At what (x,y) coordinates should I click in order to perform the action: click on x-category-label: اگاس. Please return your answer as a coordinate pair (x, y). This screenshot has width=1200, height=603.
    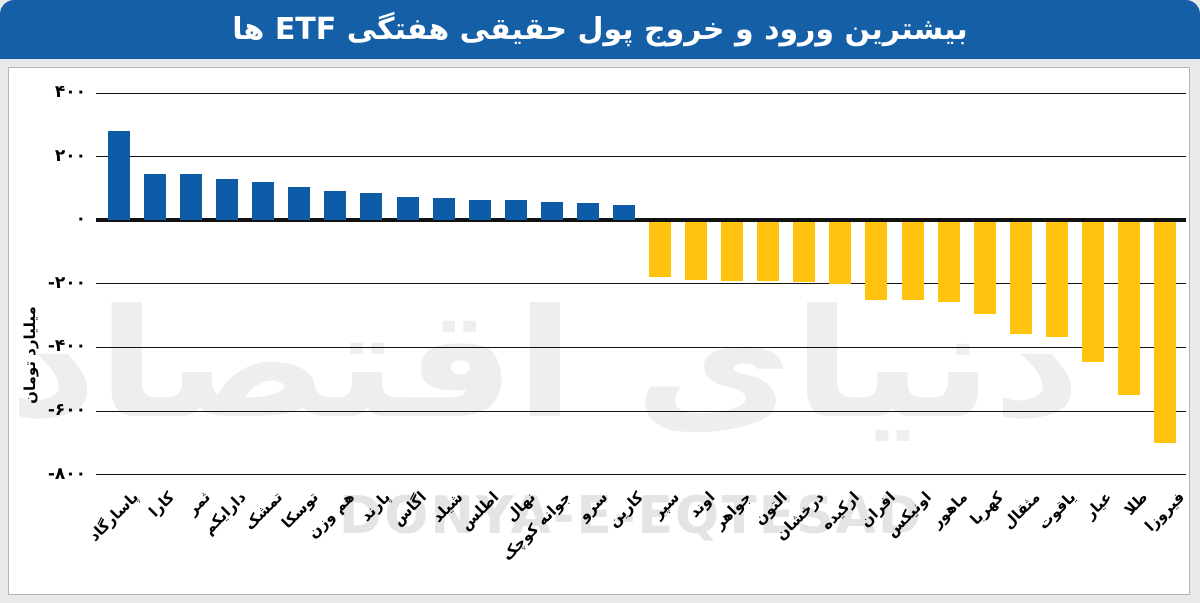
    Looking at the image, I should click on (410, 509).